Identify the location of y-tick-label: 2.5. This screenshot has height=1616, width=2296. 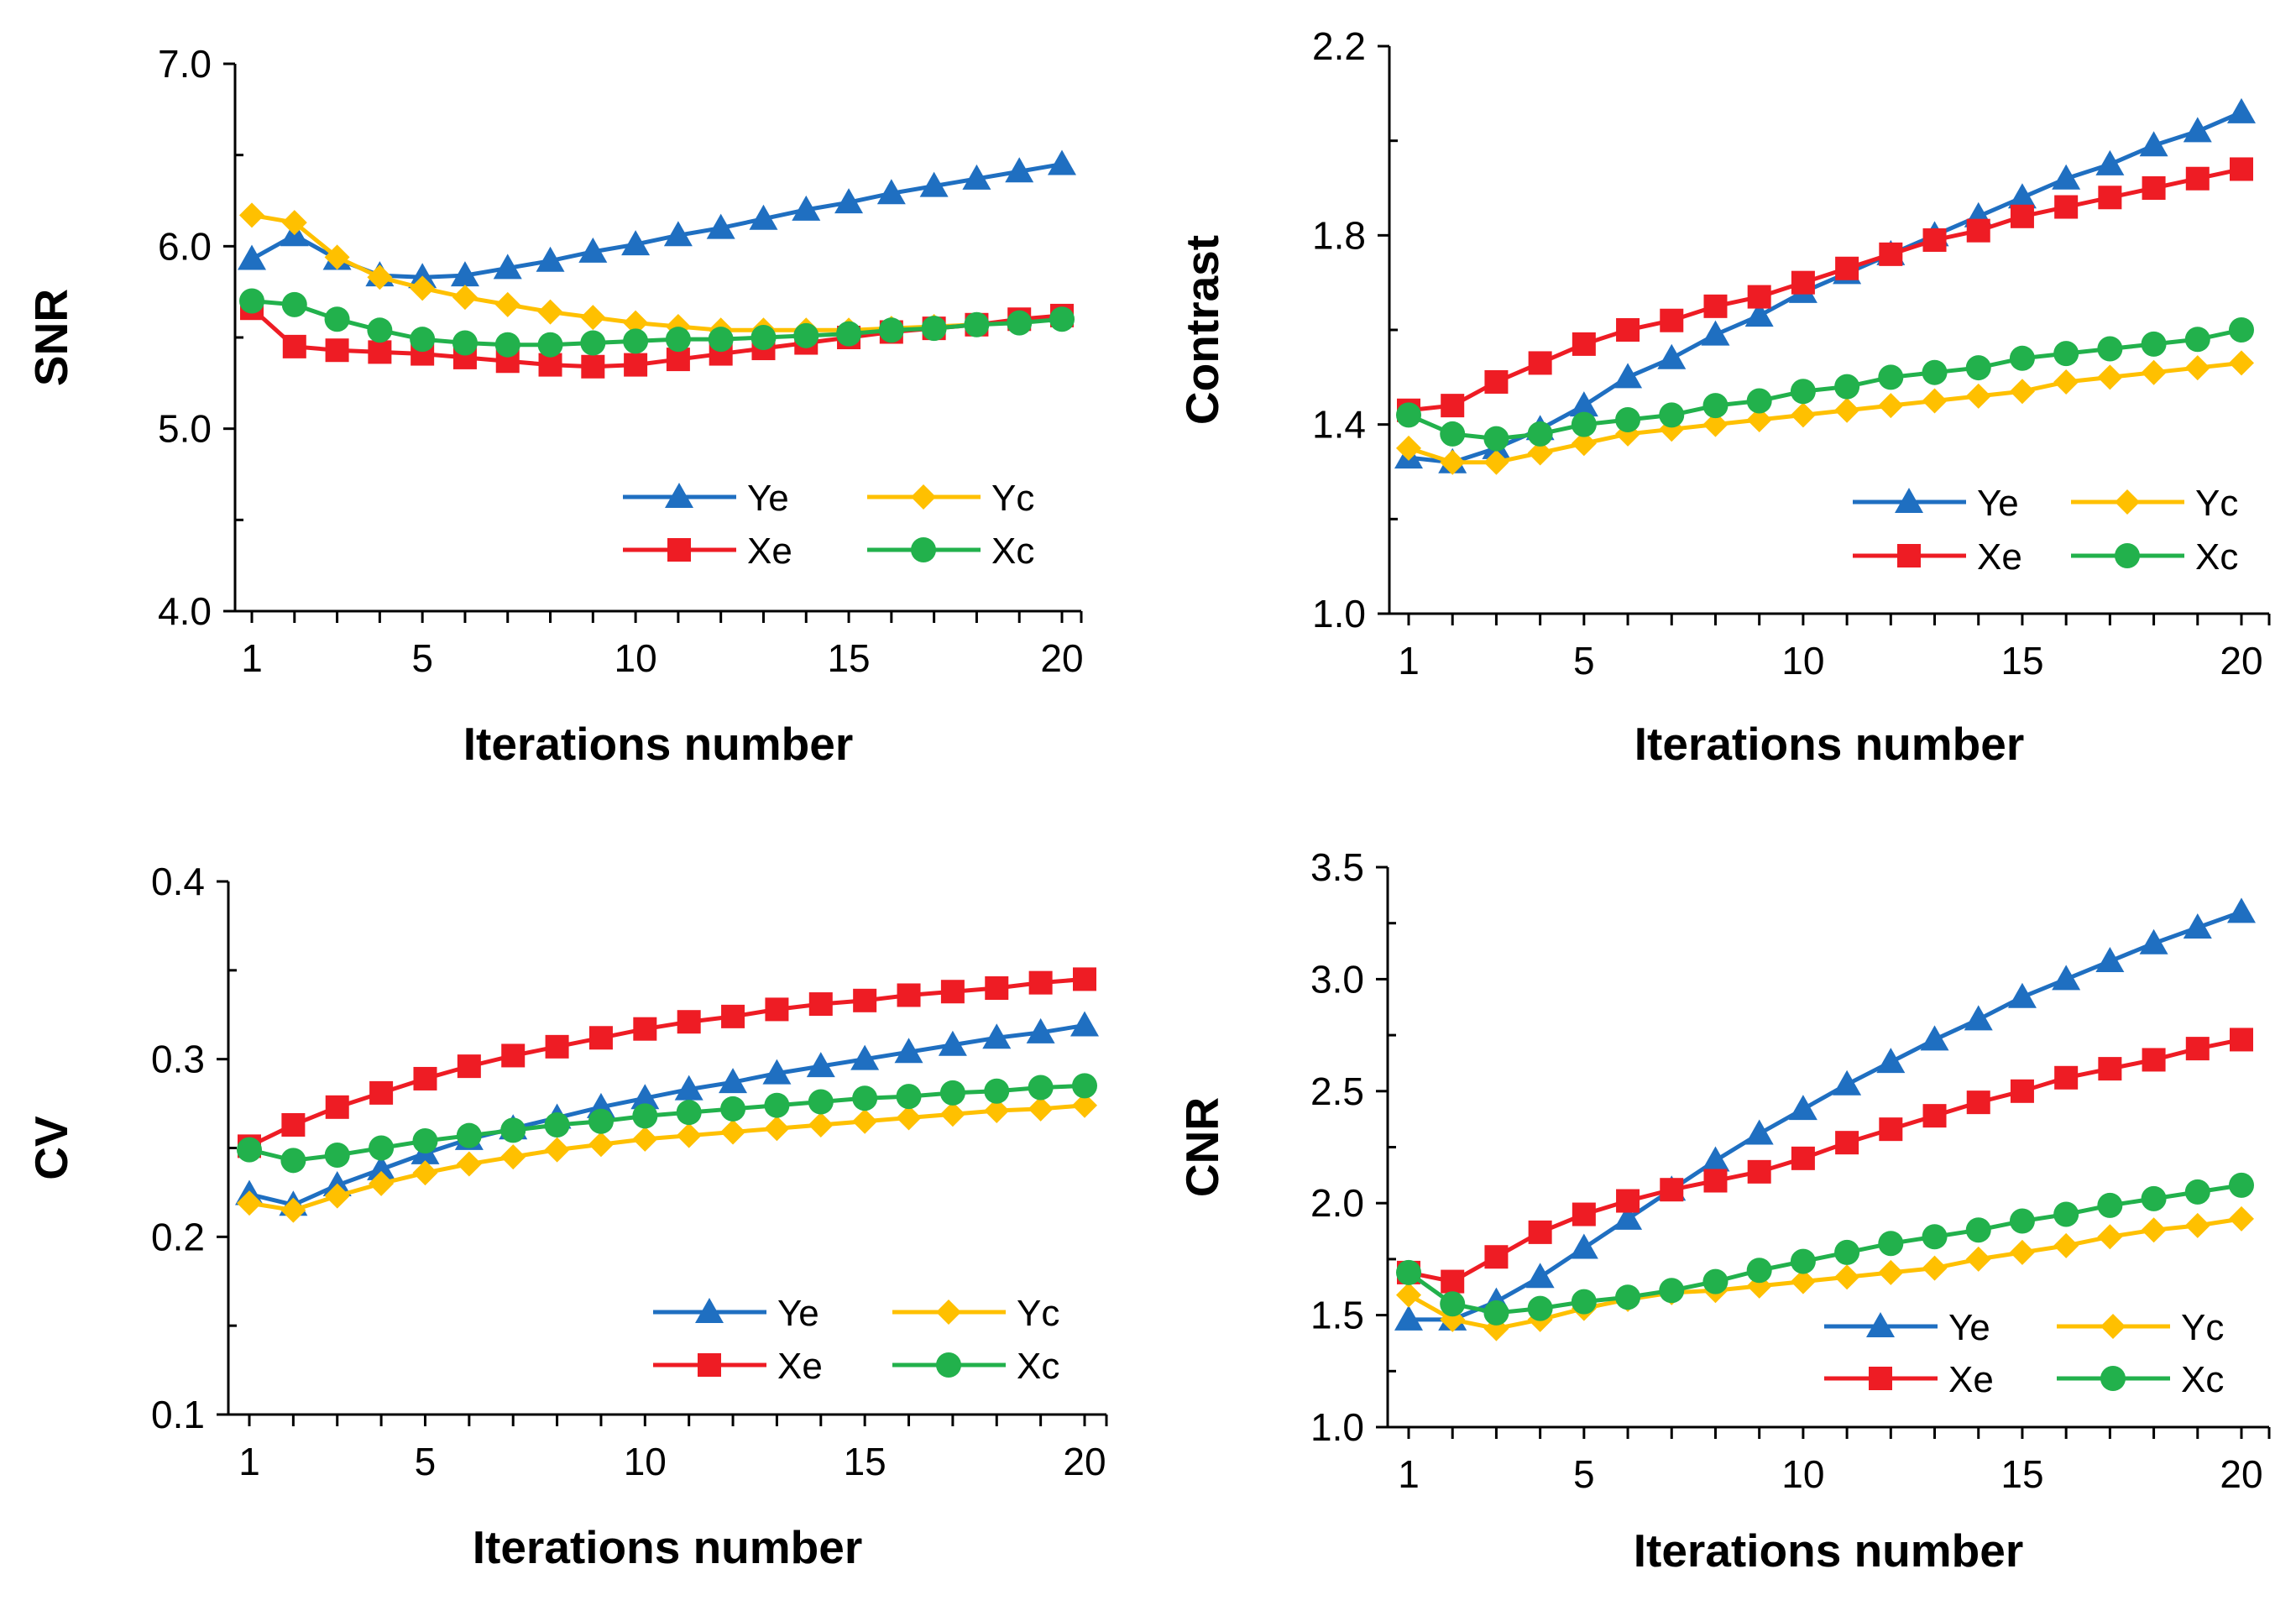
(1337, 1091).